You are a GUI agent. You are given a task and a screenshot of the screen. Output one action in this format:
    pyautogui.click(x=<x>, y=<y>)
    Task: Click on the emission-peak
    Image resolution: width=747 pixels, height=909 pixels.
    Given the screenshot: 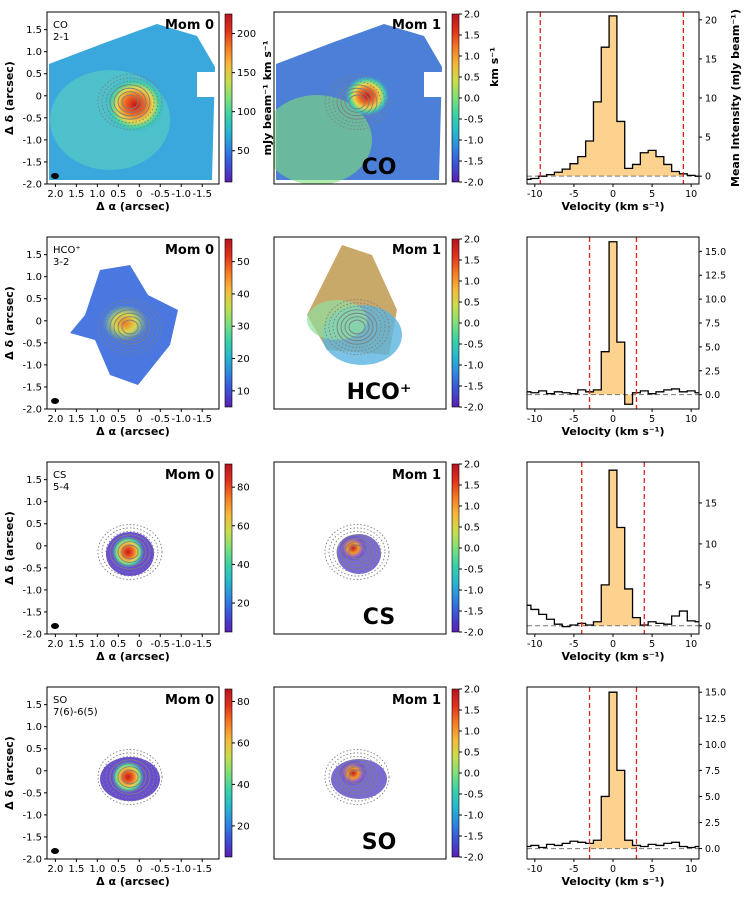 What is the action you would take?
    pyautogui.click(x=128, y=552)
    